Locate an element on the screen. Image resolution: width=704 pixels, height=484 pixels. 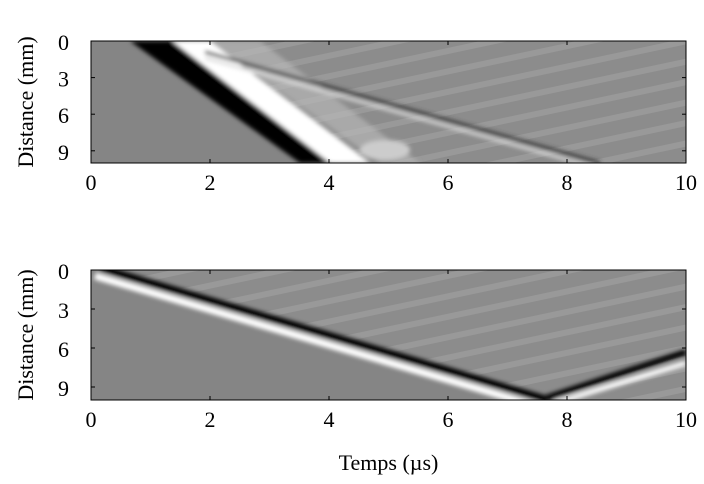
x-axis-label: Temps (µs) is located at coordinates (389, 462).